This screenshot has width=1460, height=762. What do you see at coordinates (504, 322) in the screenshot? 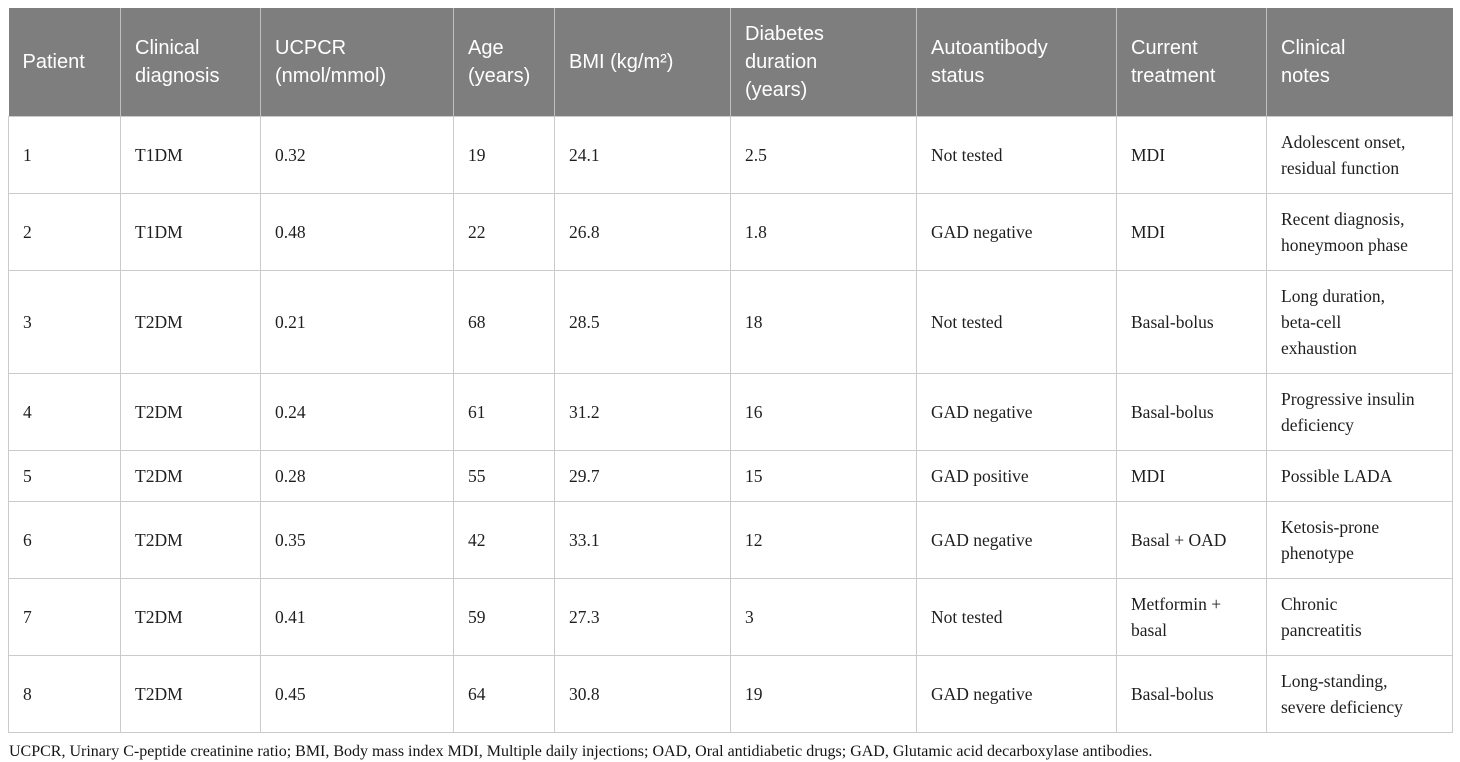
I see `cell-age: 68` at bounding box center [504, 322].